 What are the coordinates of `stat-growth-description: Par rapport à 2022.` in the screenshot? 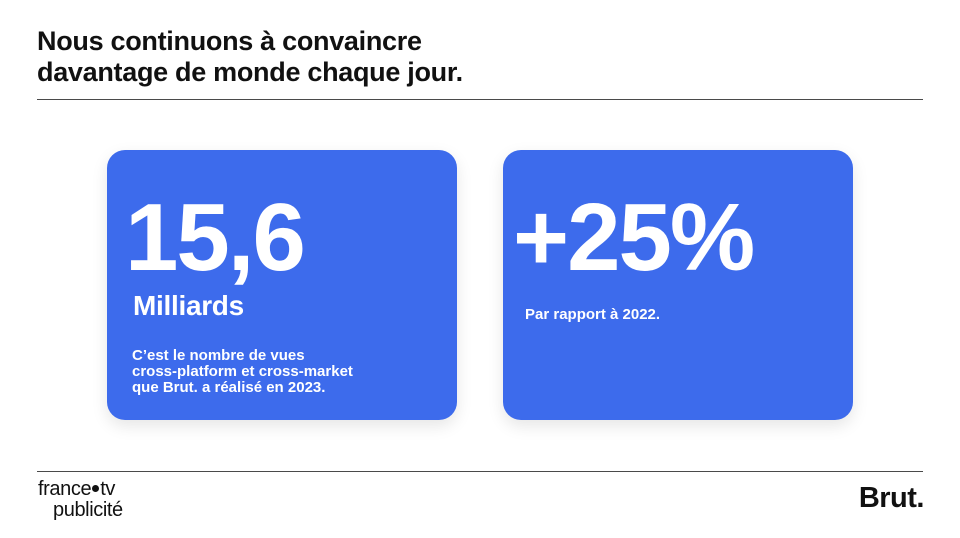 It's located at (593, 314).